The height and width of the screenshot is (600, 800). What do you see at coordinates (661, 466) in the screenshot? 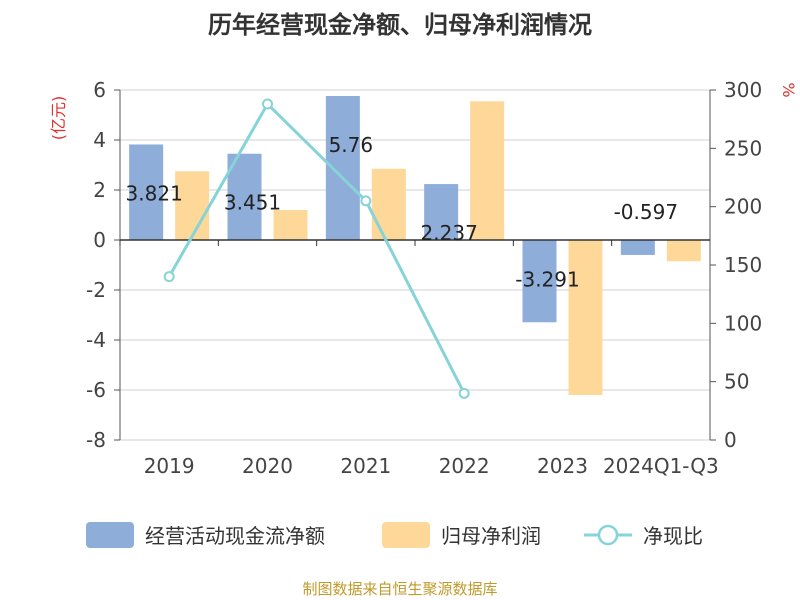
I see `category-label: 2024Q1-Q3` at bounding box center [661, 466].